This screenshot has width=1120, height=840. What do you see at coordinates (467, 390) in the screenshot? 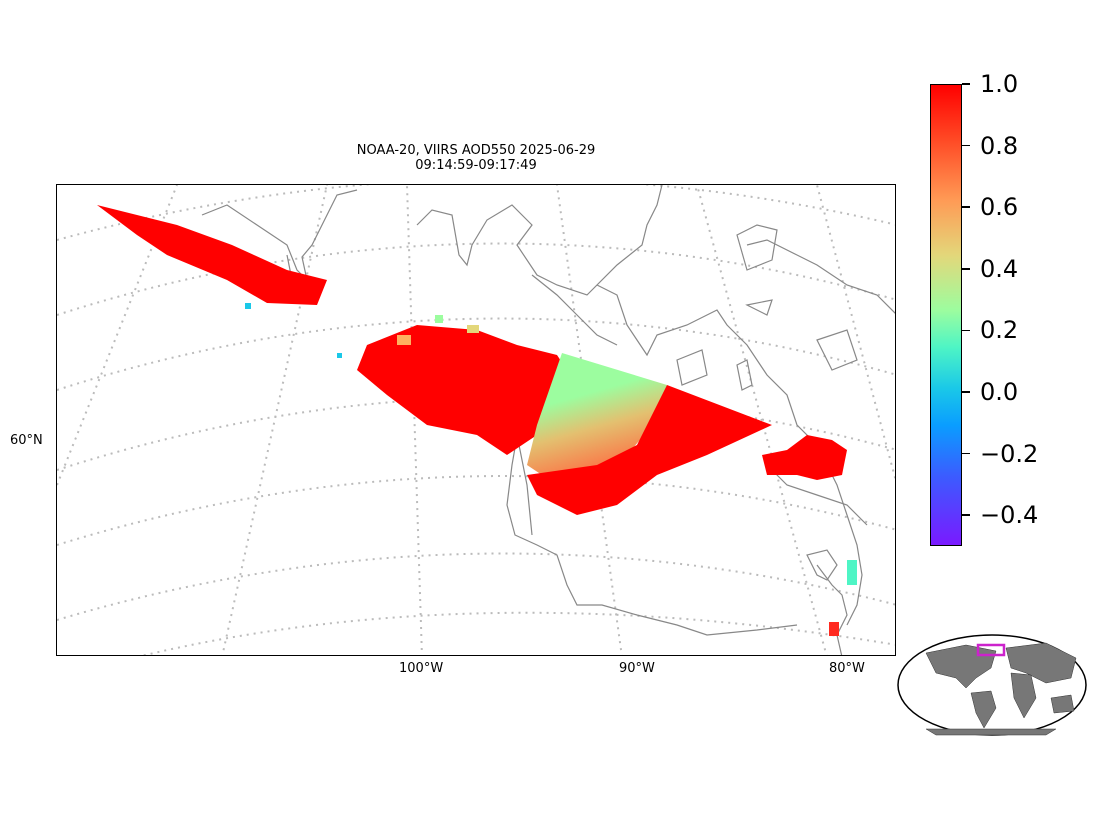
I see `aod-plume-center` at bounding box center [467, 390].